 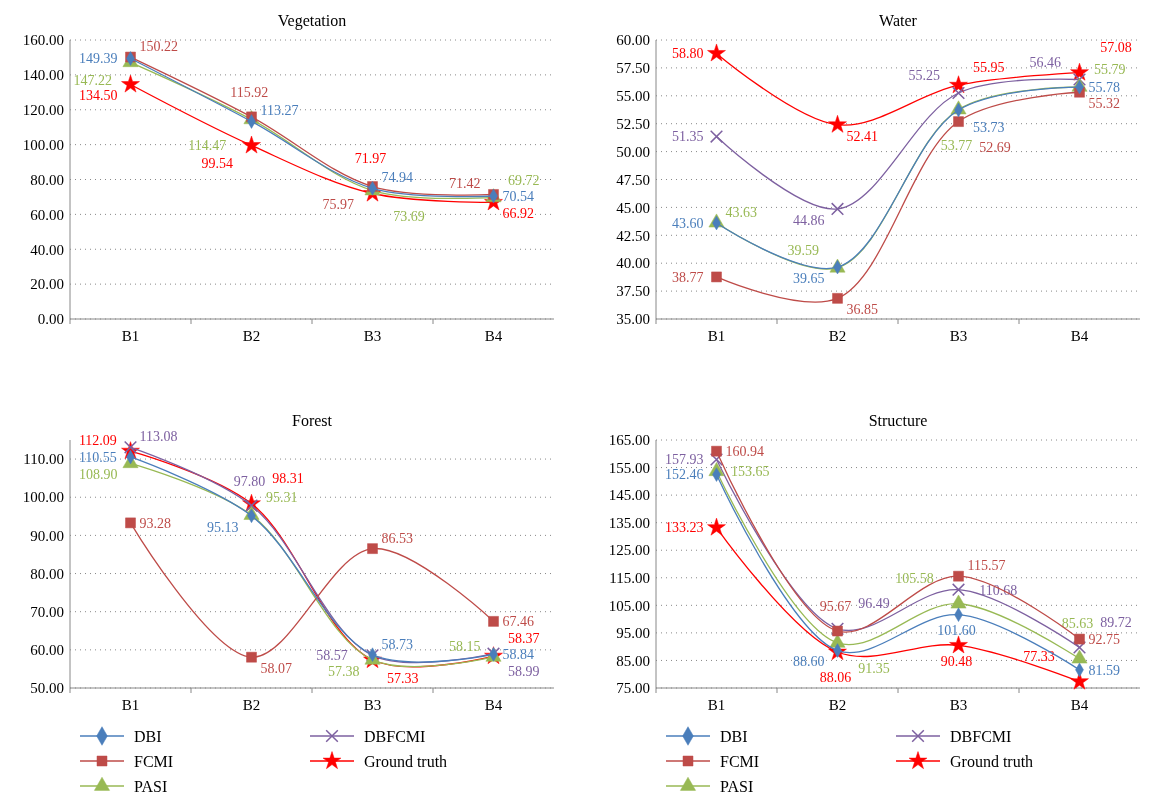 I want to click on y-tick-label: 90.00, so click(x=47, y=535).